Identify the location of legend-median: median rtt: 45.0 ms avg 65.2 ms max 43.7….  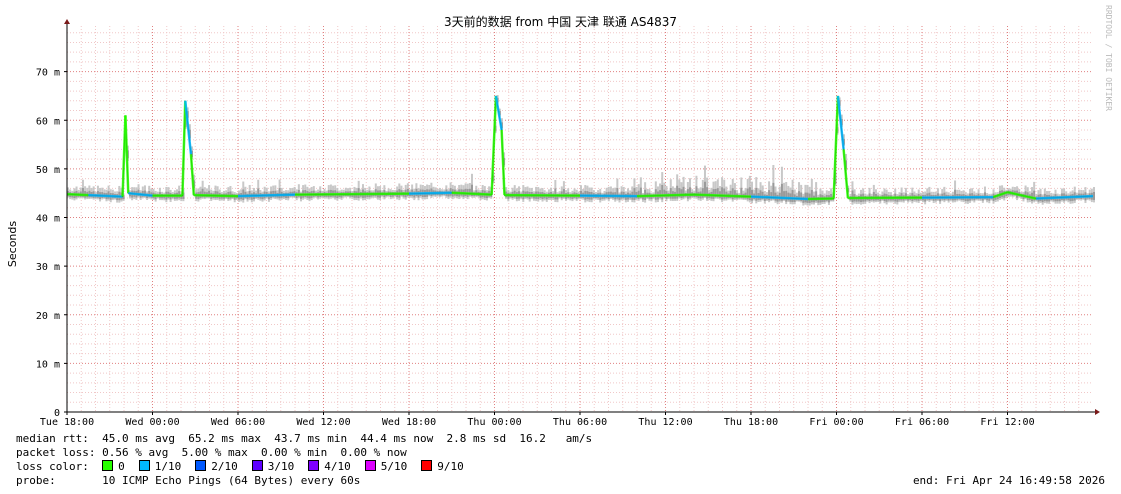
(304, 438).